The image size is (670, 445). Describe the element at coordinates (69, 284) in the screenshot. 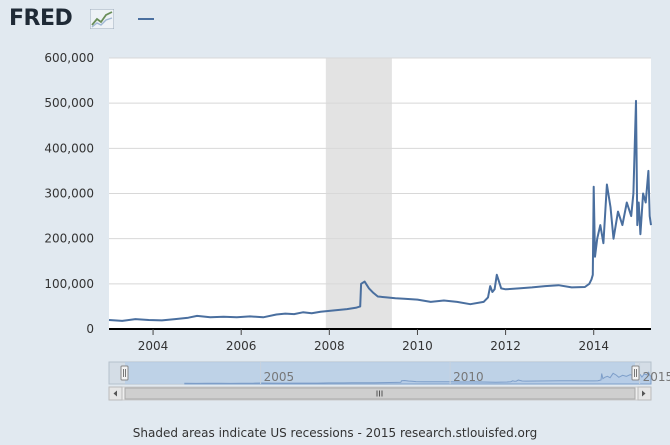

I see `y-tick-label: 100,000` at that location.